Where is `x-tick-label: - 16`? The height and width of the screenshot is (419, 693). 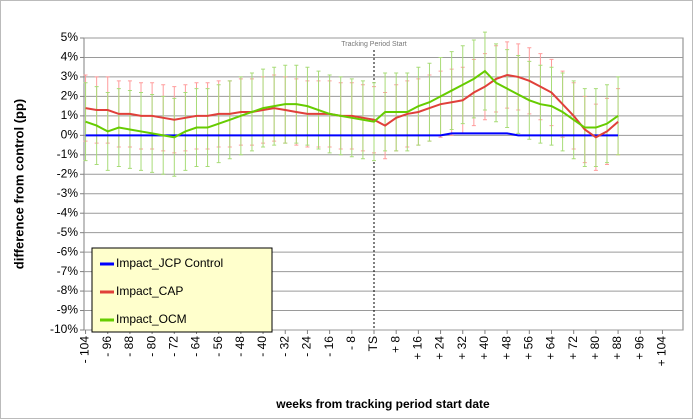
x-tick-label: - 16 is located at coordinates (329, 346).